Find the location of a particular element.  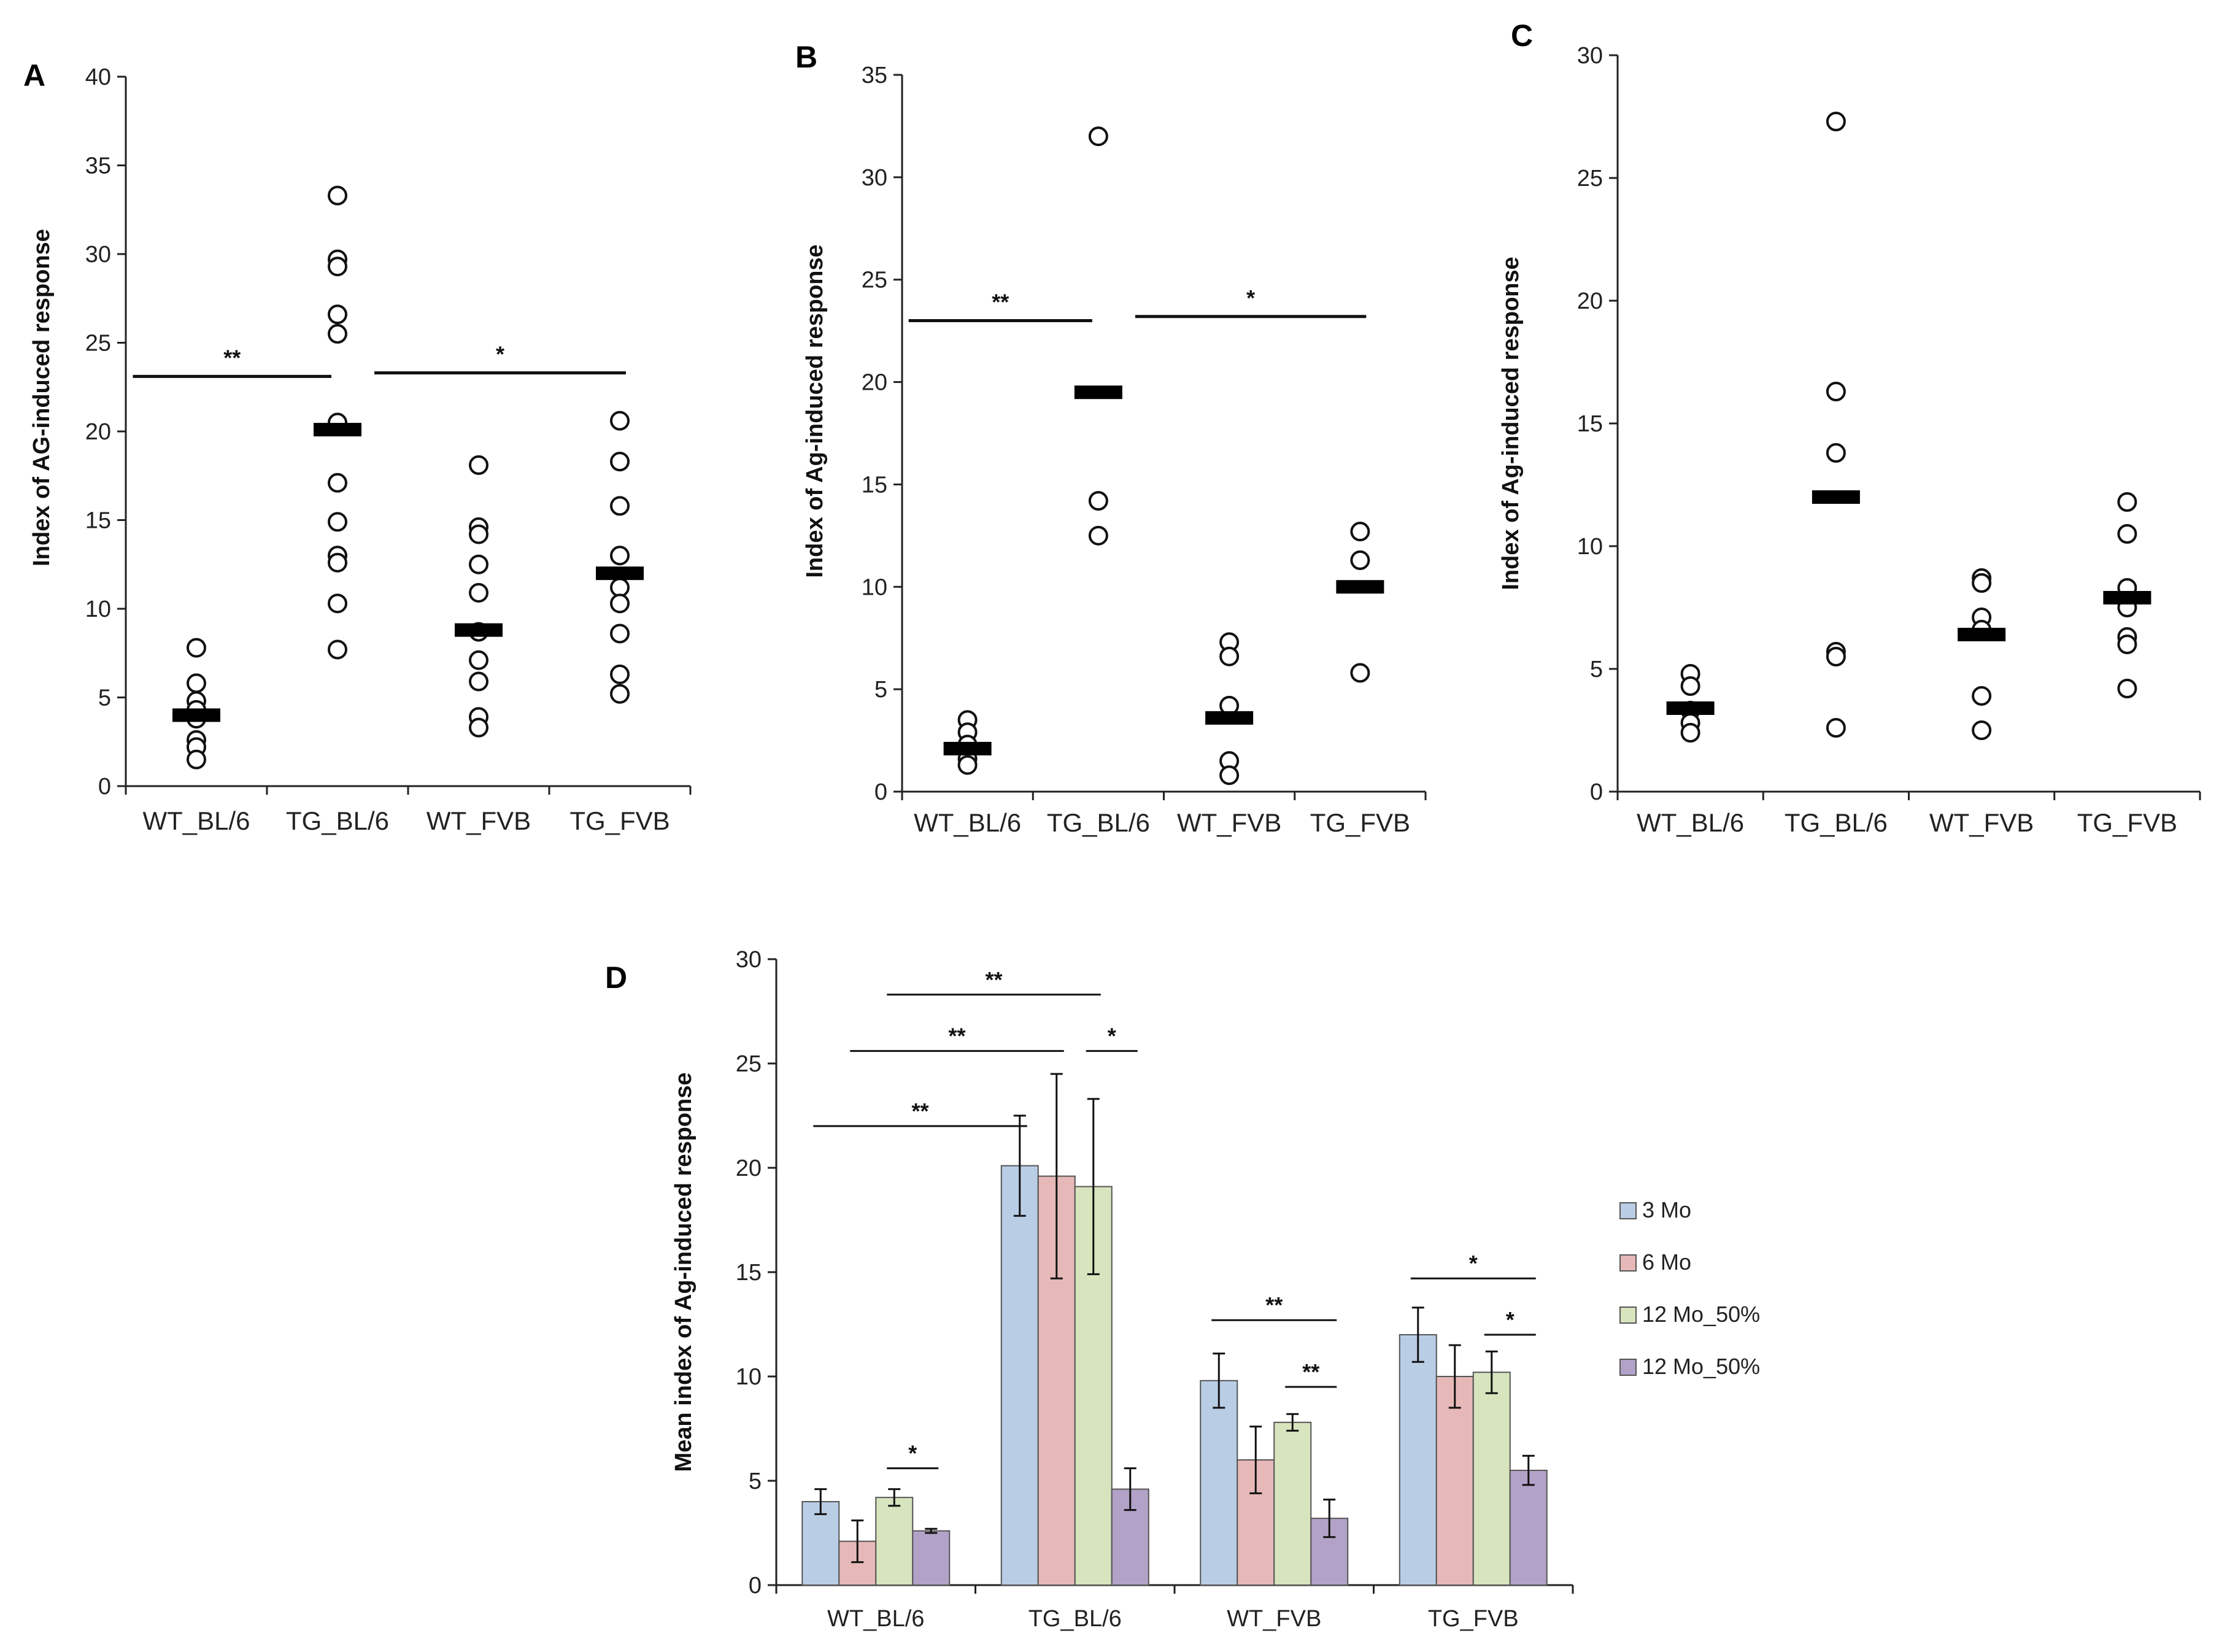

panel-label: B is located at coordinates (806, 57).